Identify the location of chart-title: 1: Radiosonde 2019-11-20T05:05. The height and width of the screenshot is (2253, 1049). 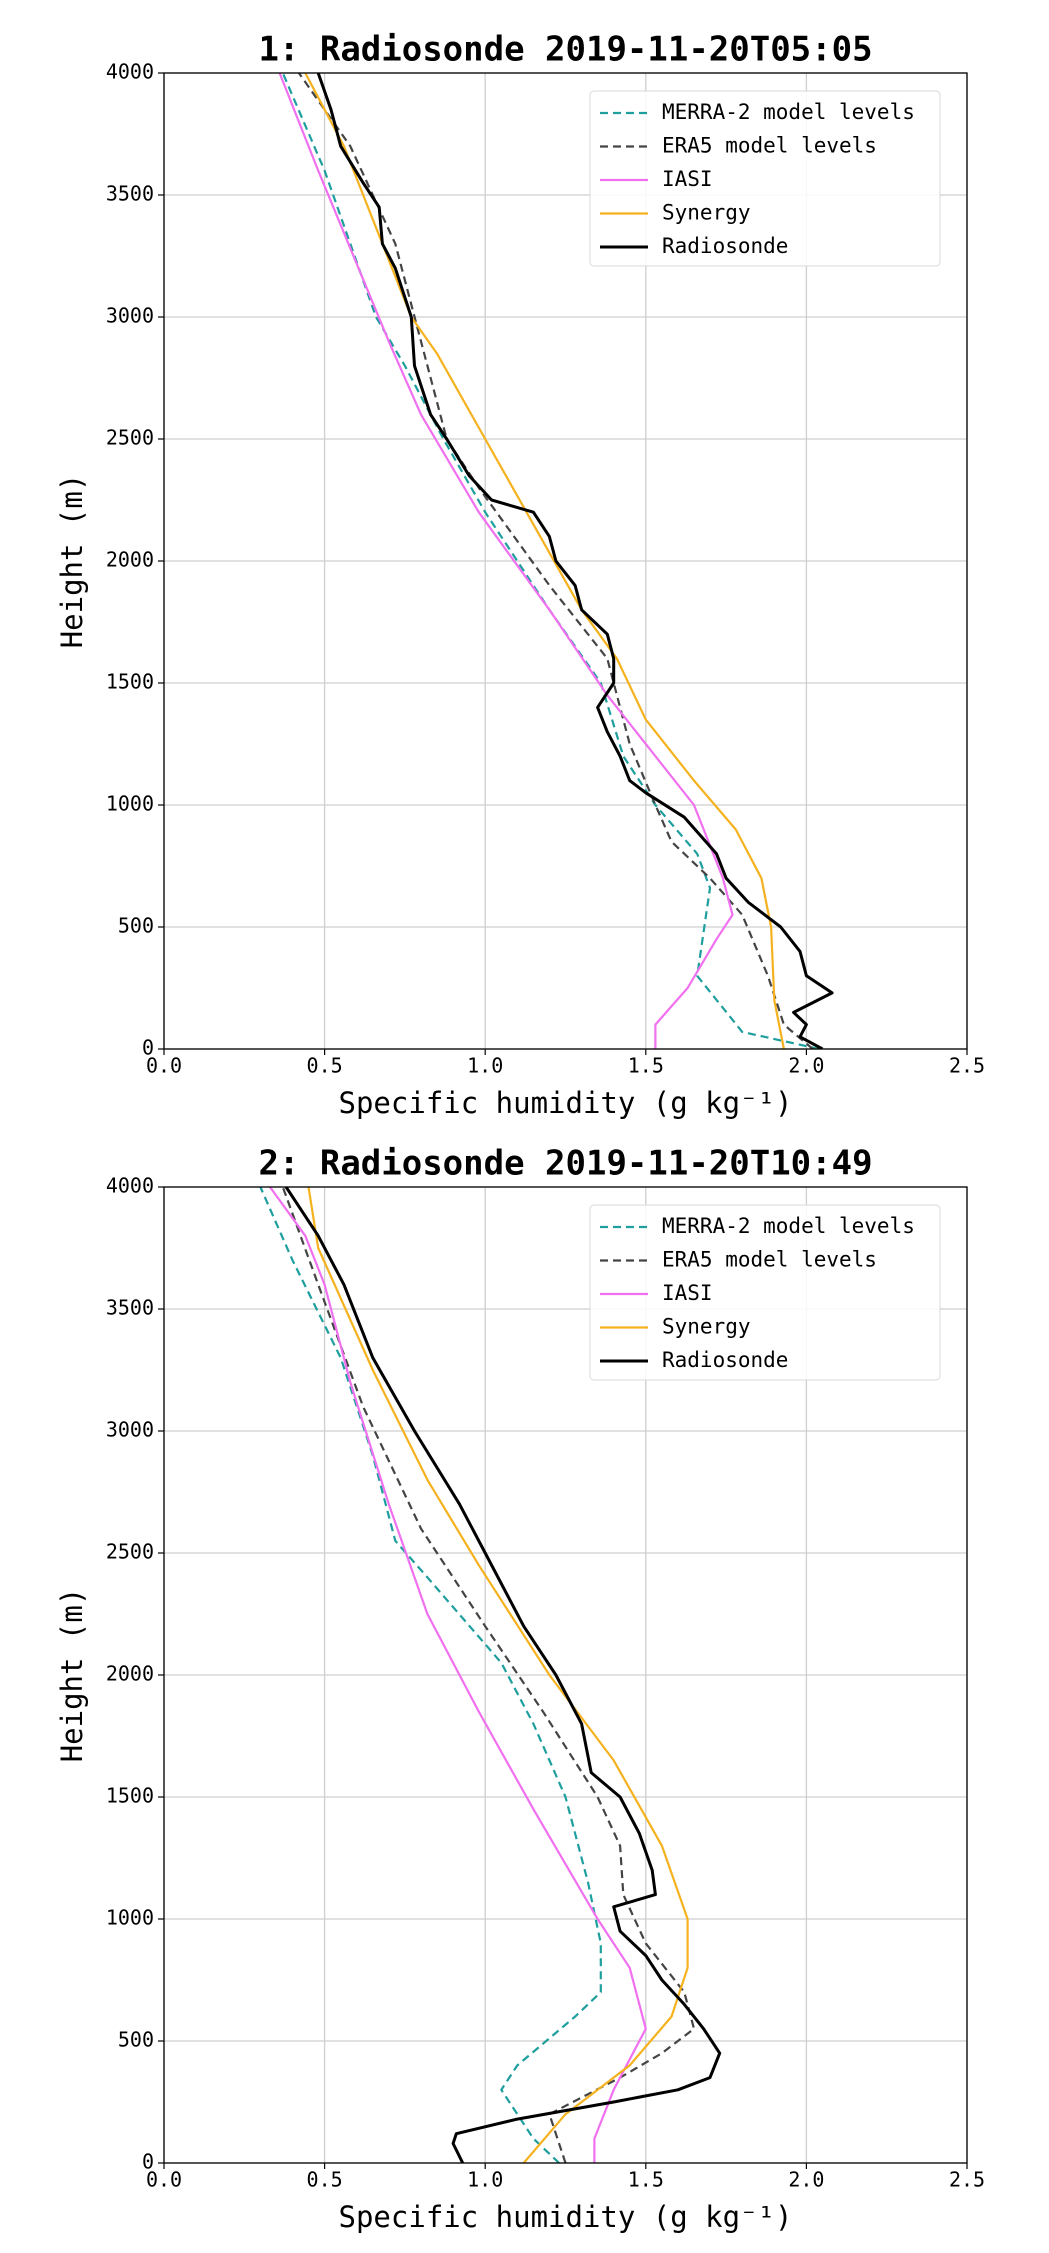
(565, 50).